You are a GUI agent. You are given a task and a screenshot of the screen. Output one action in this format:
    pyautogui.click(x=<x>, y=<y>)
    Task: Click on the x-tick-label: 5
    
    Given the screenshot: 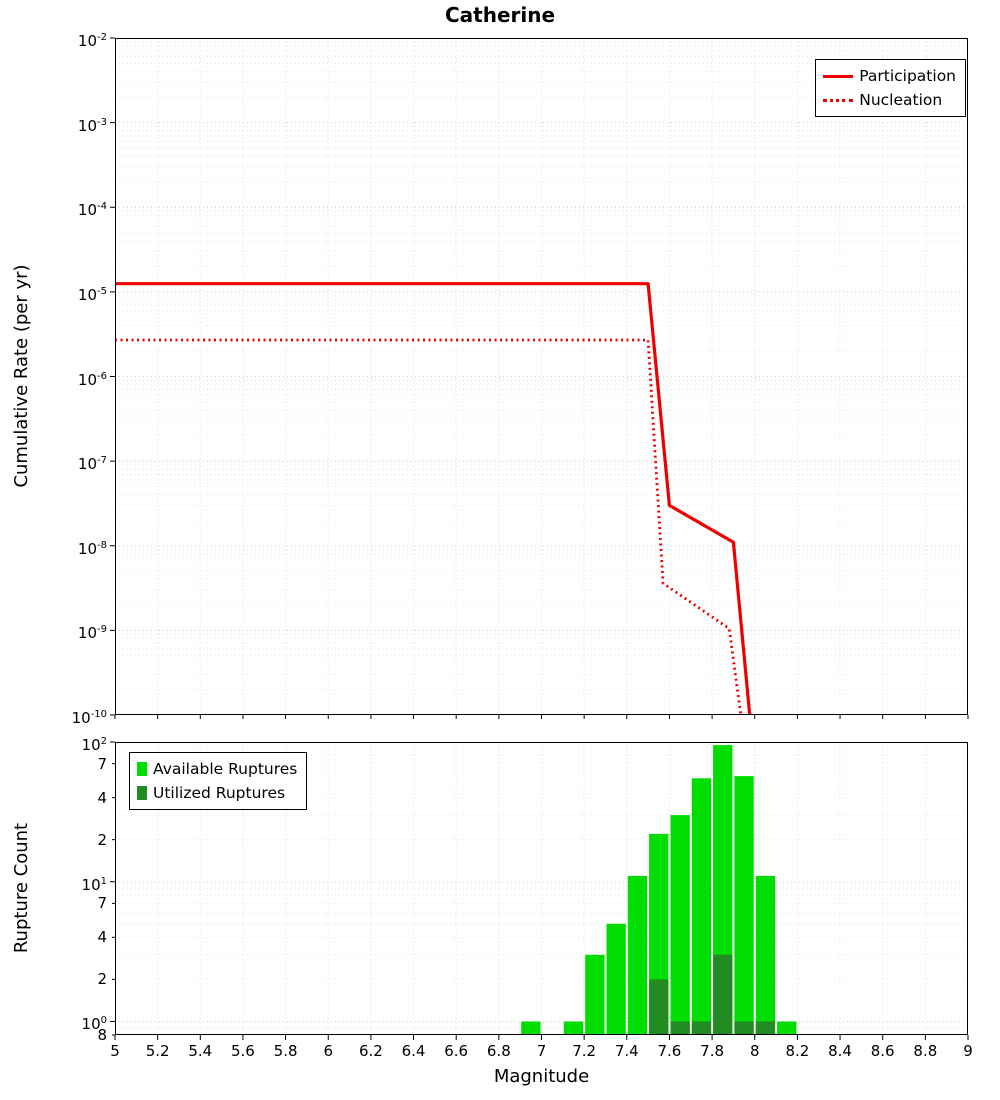 What is the action you would take?
    pyautogui.click(x=115, y=1051)
    